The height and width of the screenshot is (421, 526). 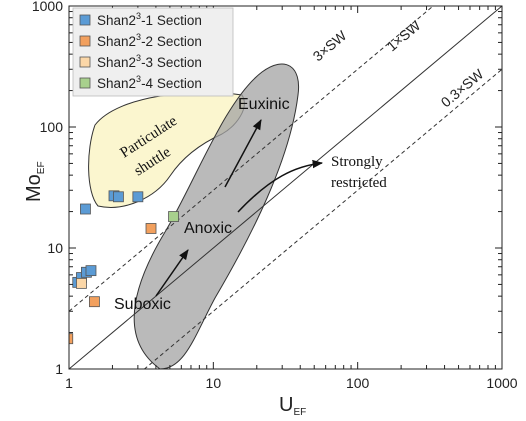 What do you see at coordinates (501, 383) in the screenshot?
I see `x-tick-label: 1000` at bounding box center [501, 383].